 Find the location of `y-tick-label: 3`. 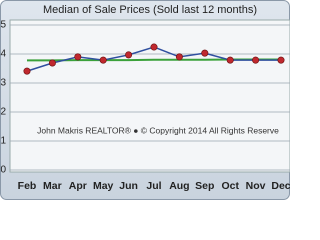

y-tick-label: 3 is located at coordinates (3, 83).